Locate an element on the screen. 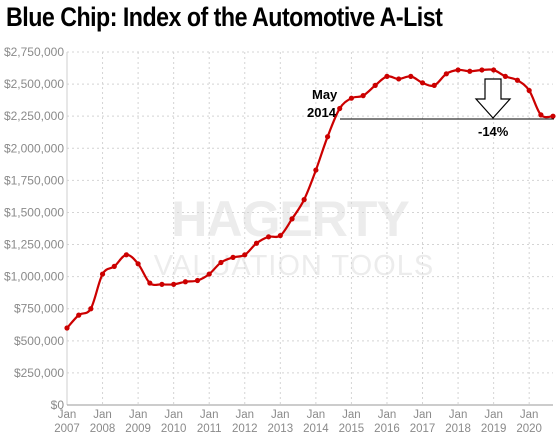 Image resolution: width=556 pixels, height=440 pixels. peak-label-month: May is located at coordinates (325, 94).